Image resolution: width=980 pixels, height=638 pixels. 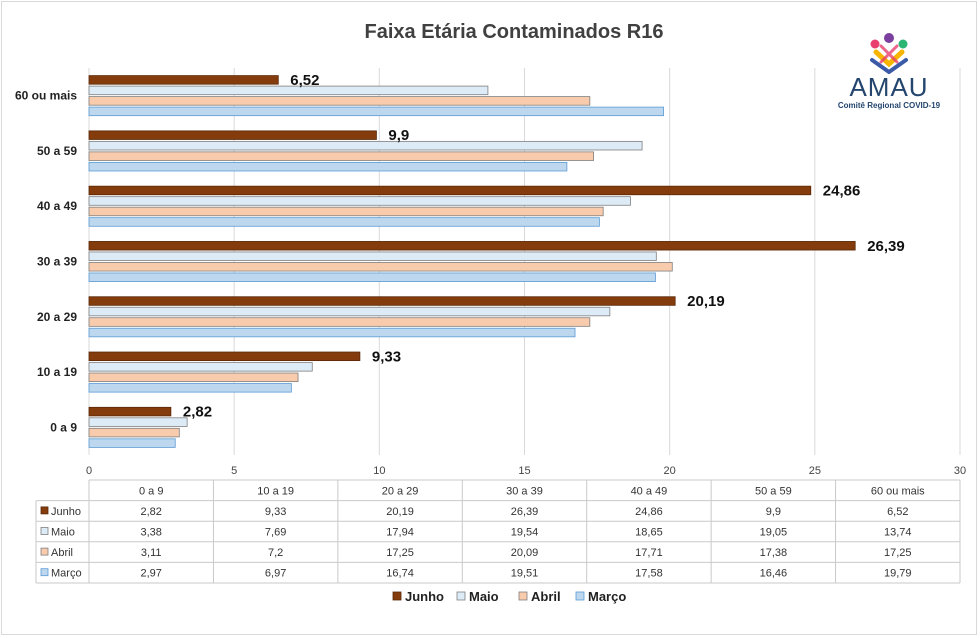 What do you see at coordinates (57, 372) in the screenshot?
I see `category-label: 10 a 19` at bounding box center [57, 372].